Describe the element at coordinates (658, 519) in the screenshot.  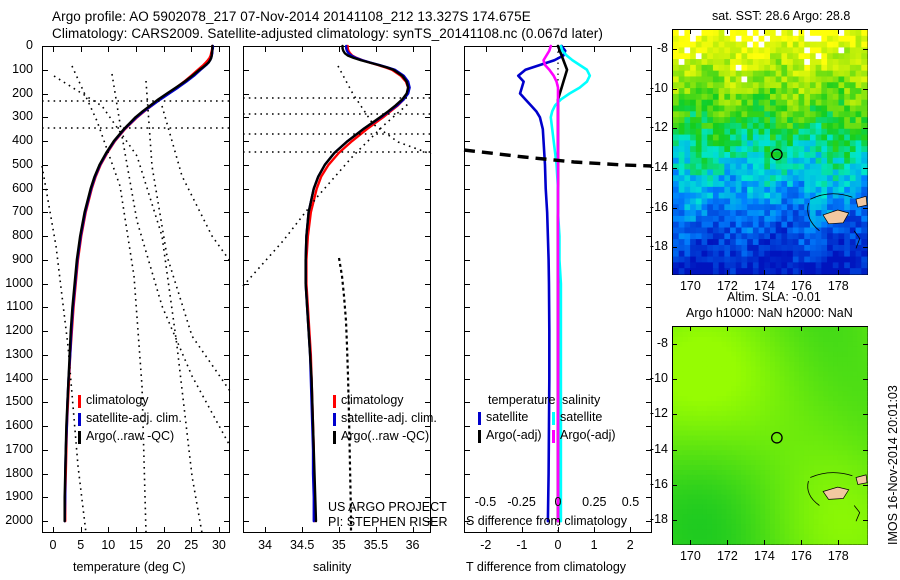
I see `map-lat-label: -18` at that location.